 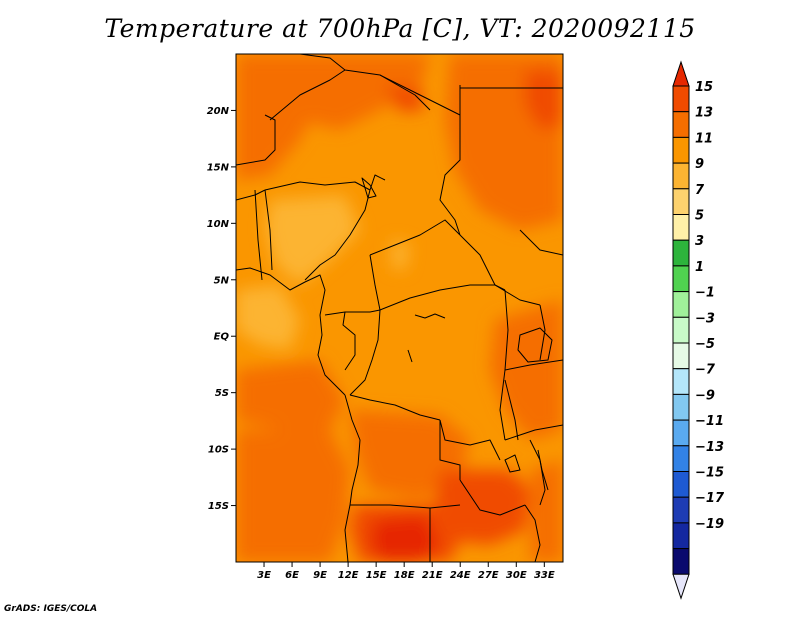 What do you see at coordinates (222, 337) in the screenshot?
I see `lat-tick-label: EQ` at bounding box center [222, 337].